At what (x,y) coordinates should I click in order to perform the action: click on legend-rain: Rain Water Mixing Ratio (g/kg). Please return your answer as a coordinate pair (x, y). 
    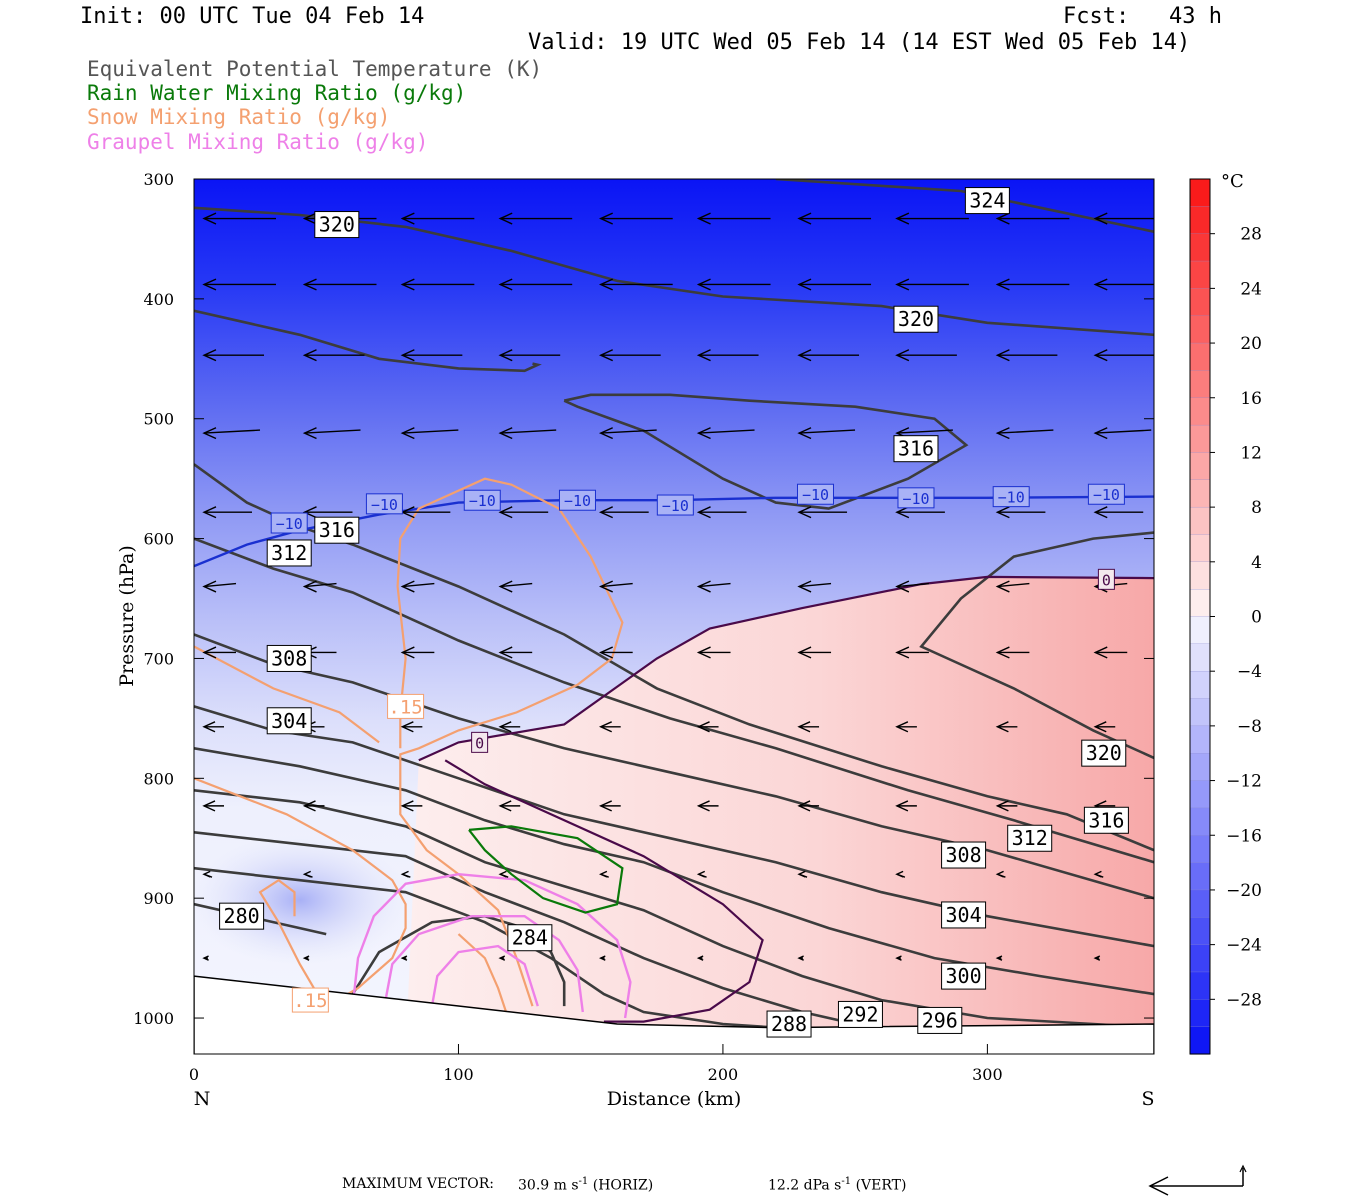
    Looking at the image, I should click on (277, 93).